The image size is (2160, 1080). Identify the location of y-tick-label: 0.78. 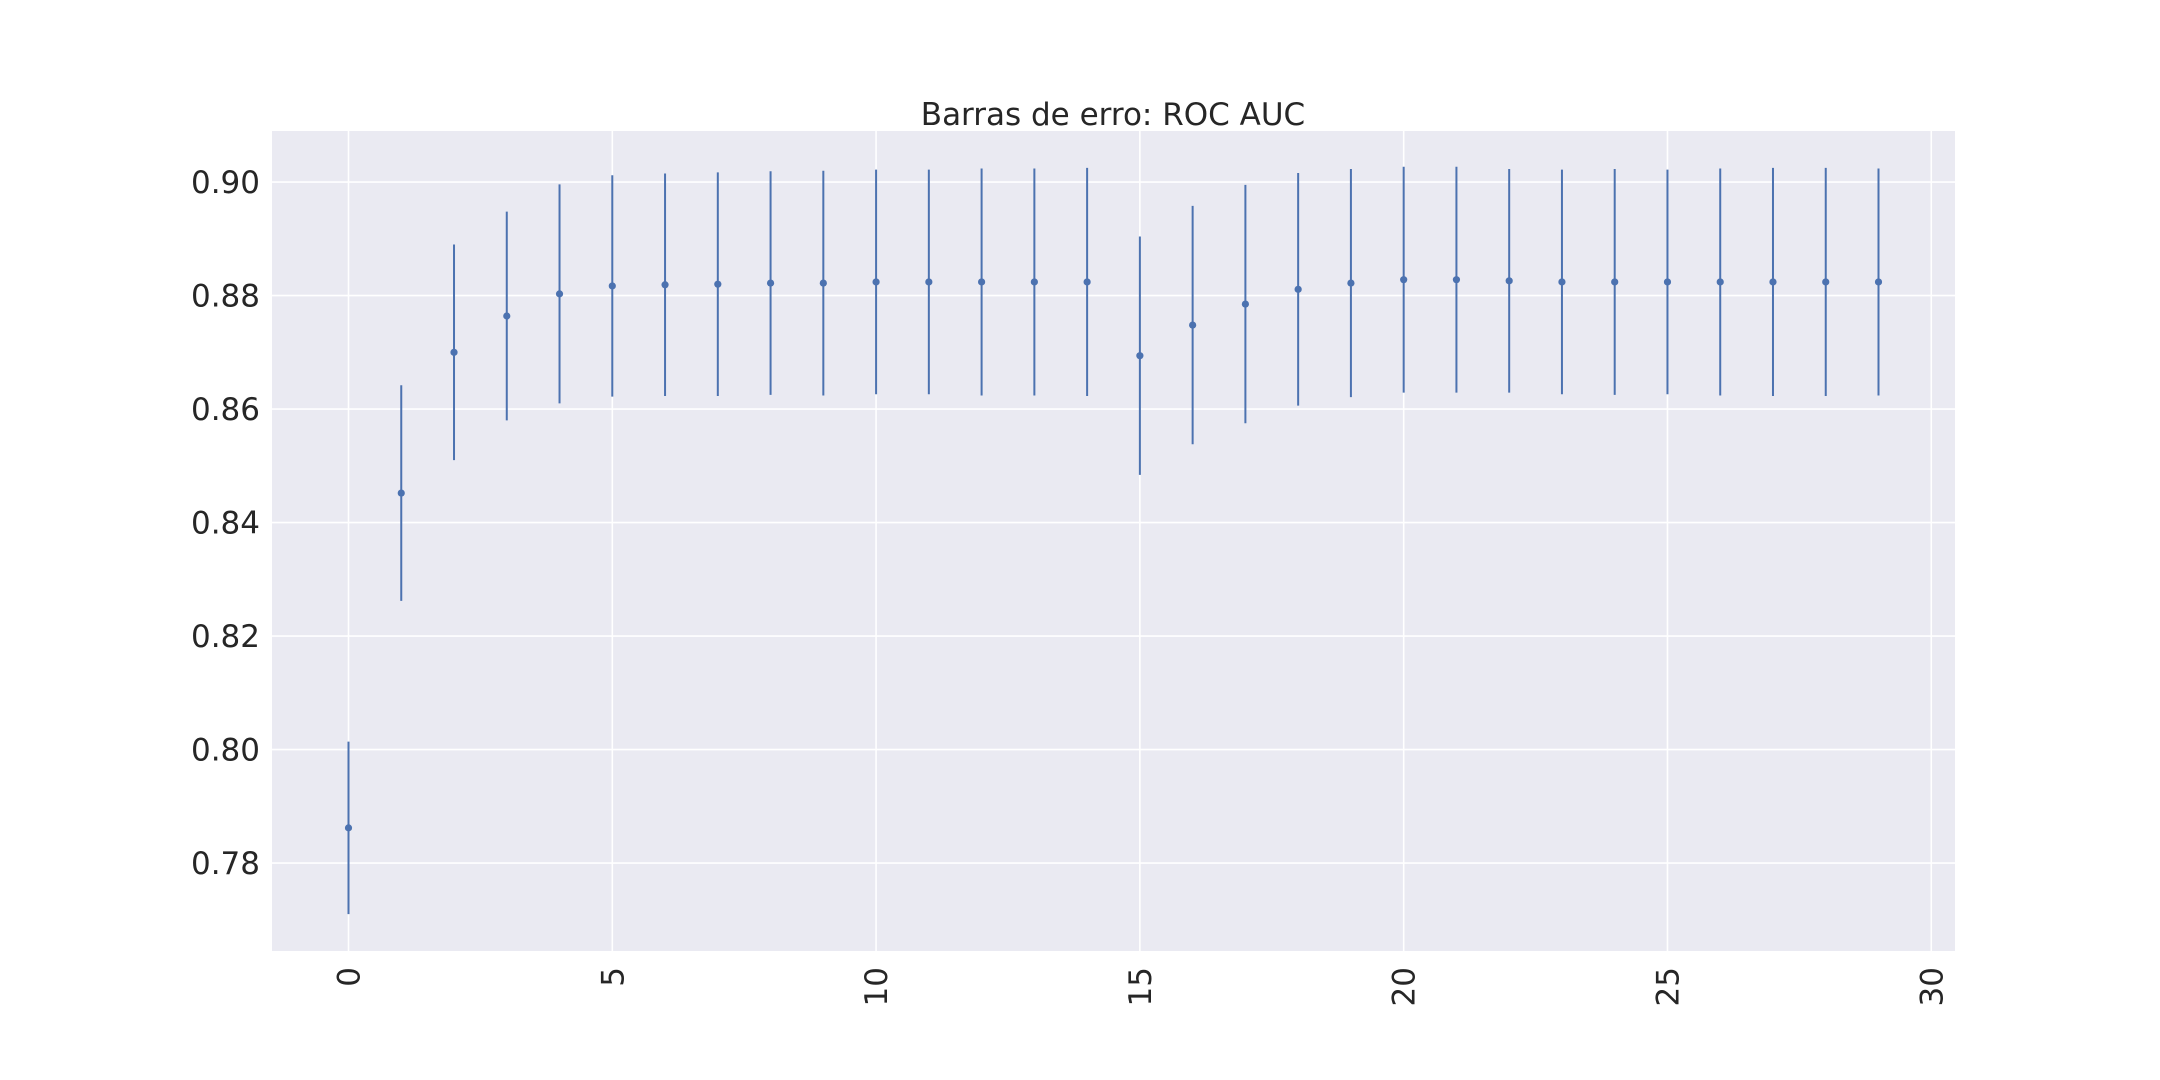
(225, 864).